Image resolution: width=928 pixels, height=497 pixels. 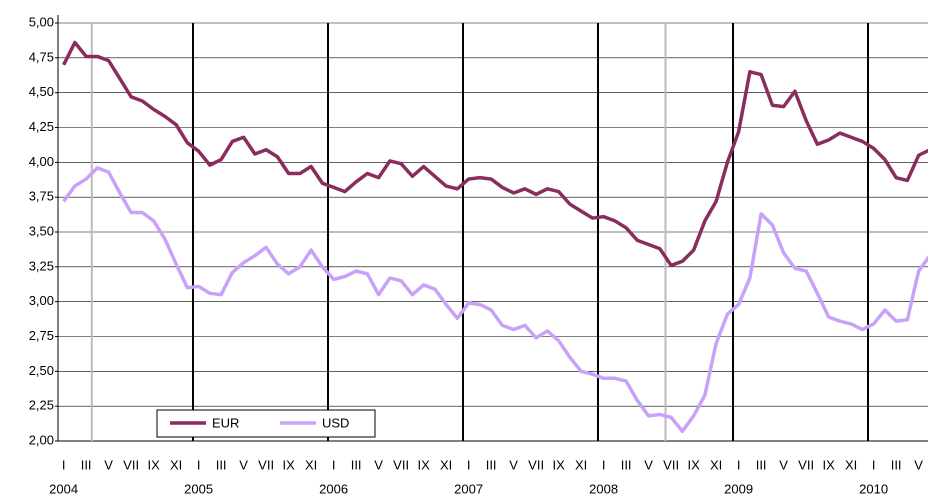 What do you see at coordinates (41, 21) in the screenshot?
I see `y-tick-label: 5,00` at bounding box center [41, 21].